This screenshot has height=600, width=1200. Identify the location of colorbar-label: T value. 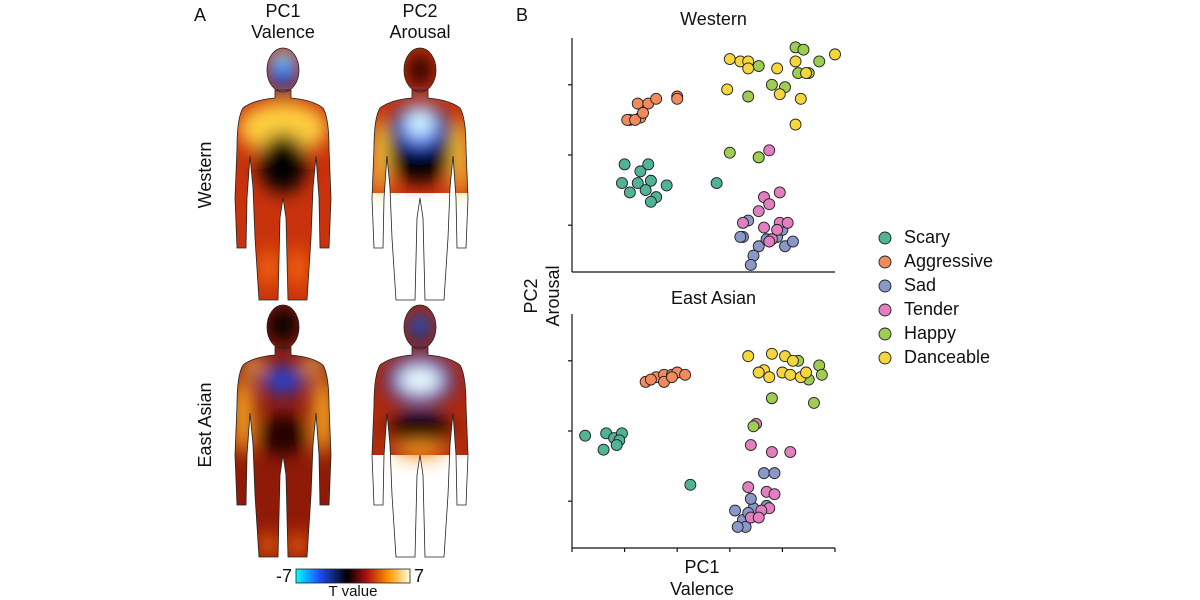
(353, 591).